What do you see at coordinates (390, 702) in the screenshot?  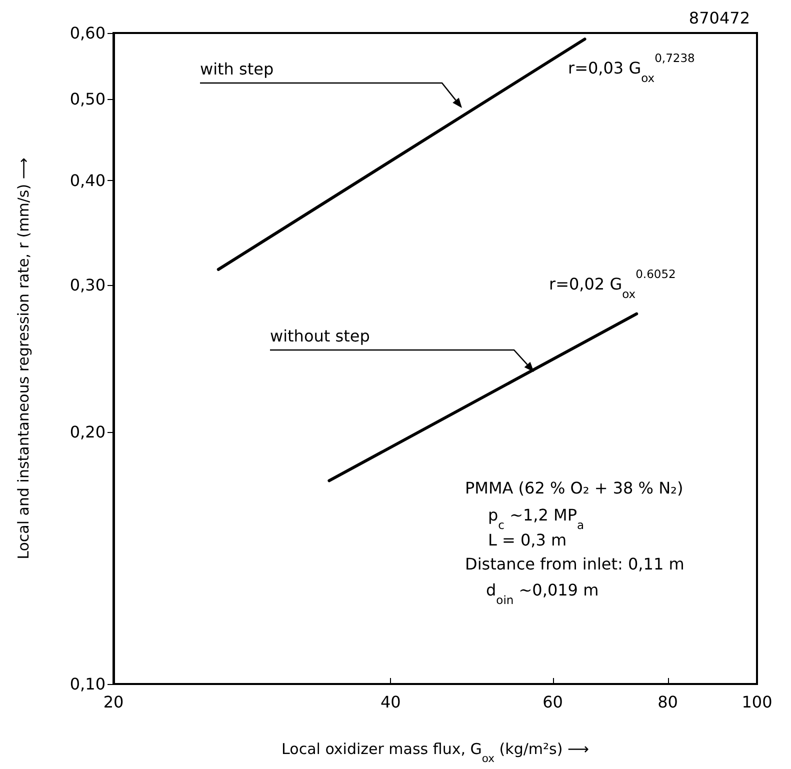 I see `x-tick-label: 40` at bounding box center [390, 702].